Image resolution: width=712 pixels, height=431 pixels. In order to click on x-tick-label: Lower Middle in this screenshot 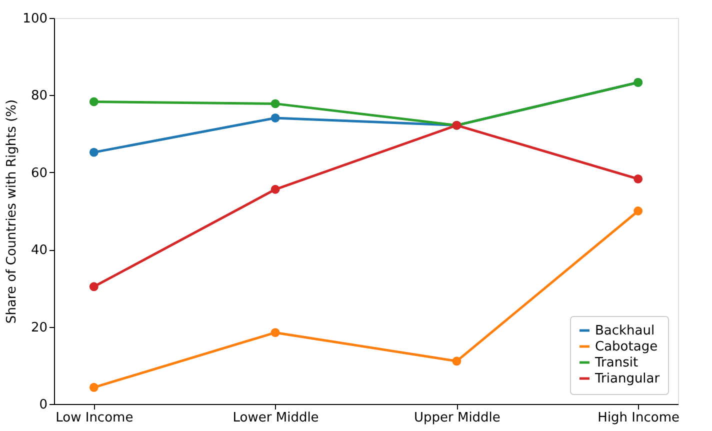, I will do `click(275, 418)`.